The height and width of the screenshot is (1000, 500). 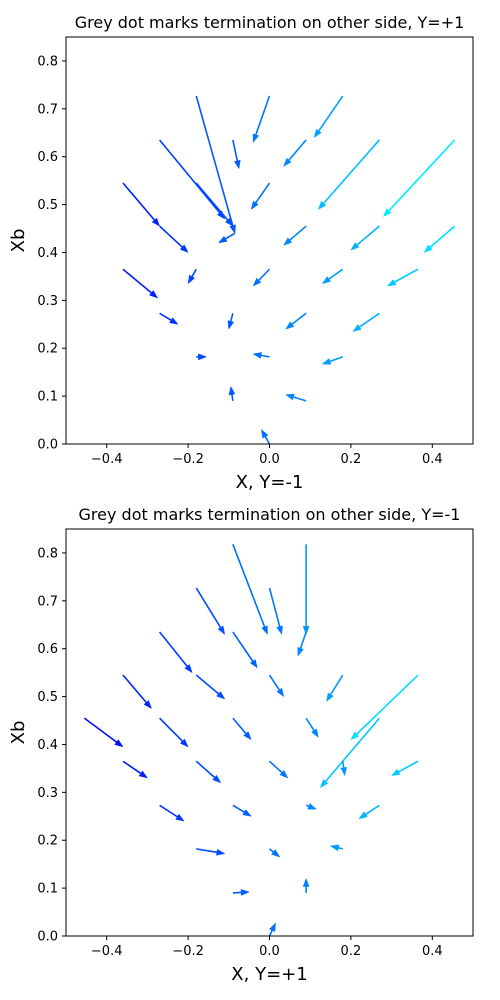 I want to click on x-axis-label: X, Y=+1, so click(x=269, y=974).